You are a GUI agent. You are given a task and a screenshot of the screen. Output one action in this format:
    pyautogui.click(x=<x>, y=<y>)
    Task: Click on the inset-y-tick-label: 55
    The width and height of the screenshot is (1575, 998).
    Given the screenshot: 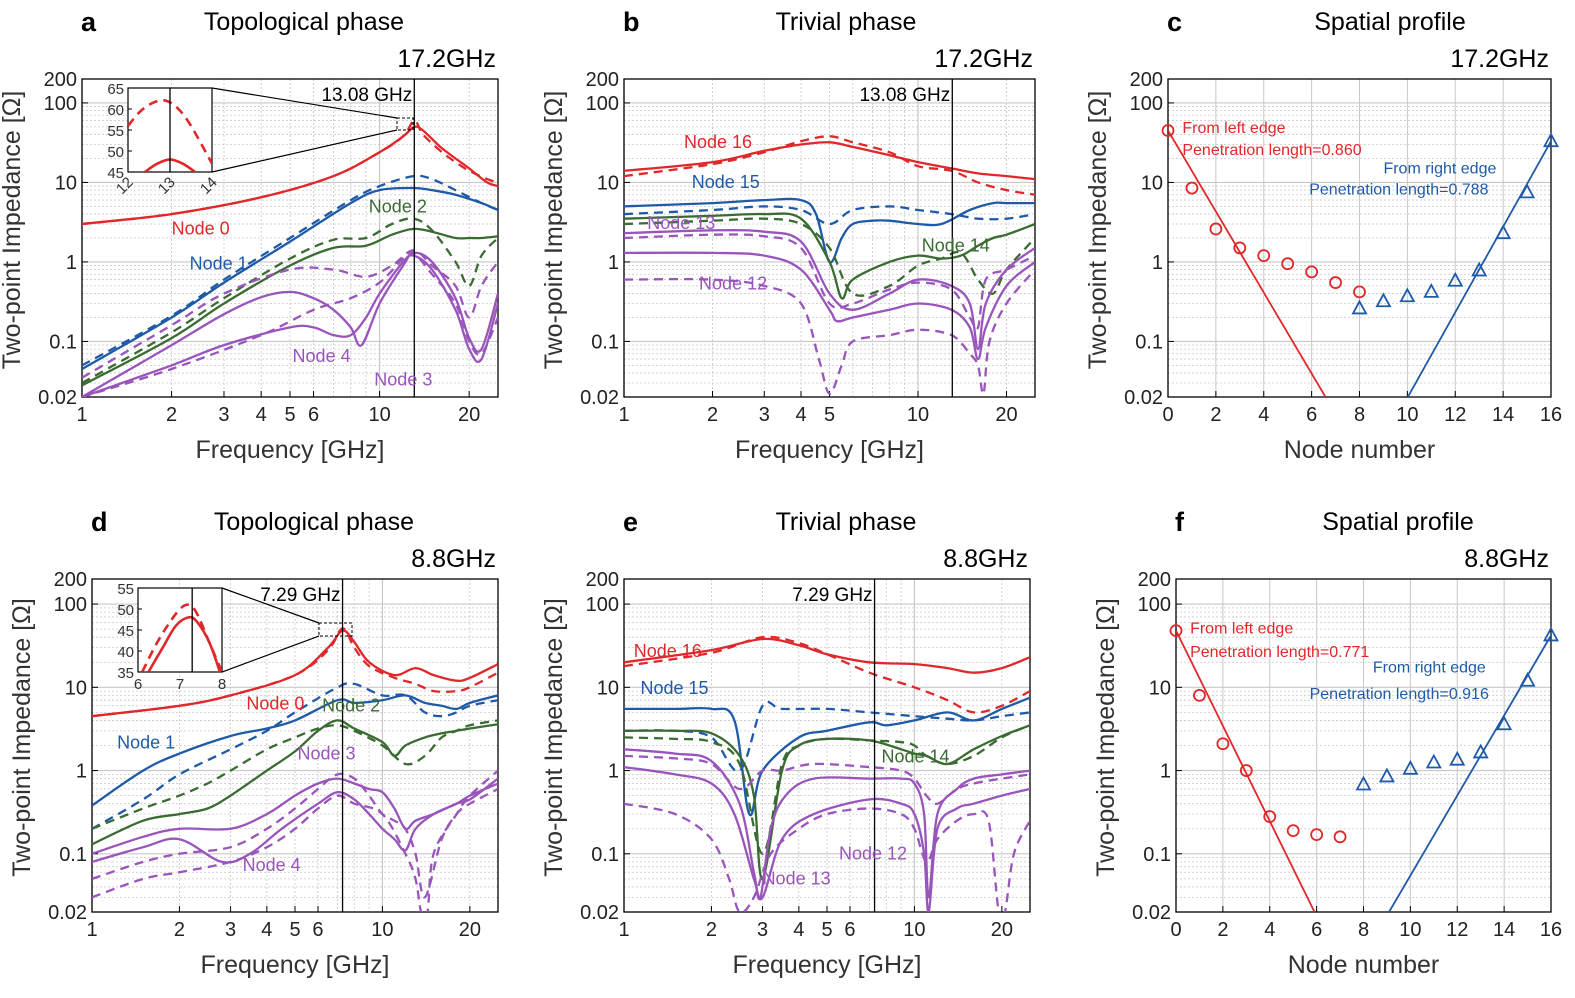 What is the action you would take?
    pyautogui.click(x=115, y=131)
    